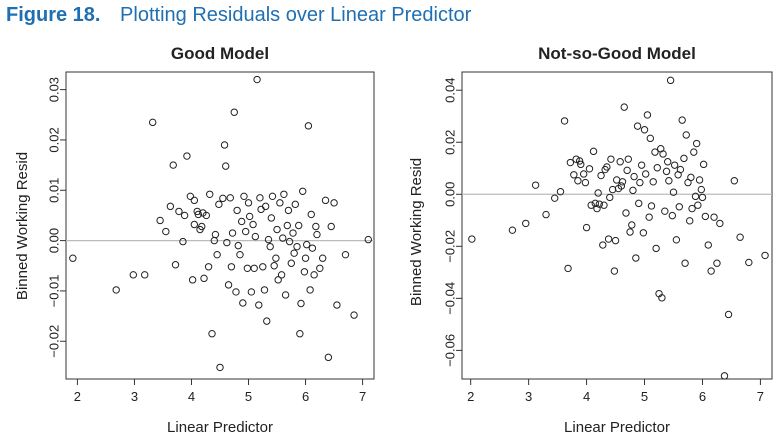 This screenshot has height=440, width=784. I want to click on y-tick-label: 0.03, so click(54, 89).